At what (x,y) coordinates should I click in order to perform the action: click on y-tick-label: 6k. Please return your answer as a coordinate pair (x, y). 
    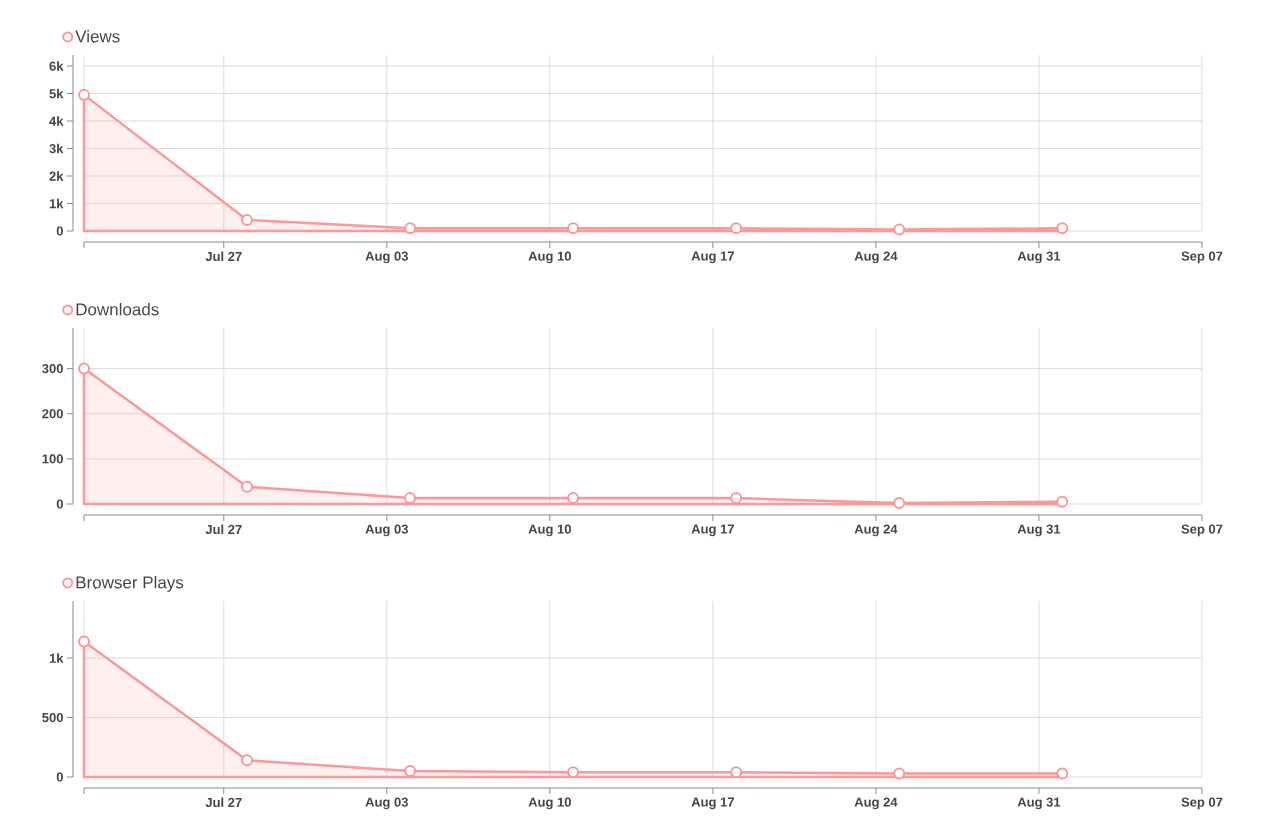
    Looking at the image, I should click on (56, 66).